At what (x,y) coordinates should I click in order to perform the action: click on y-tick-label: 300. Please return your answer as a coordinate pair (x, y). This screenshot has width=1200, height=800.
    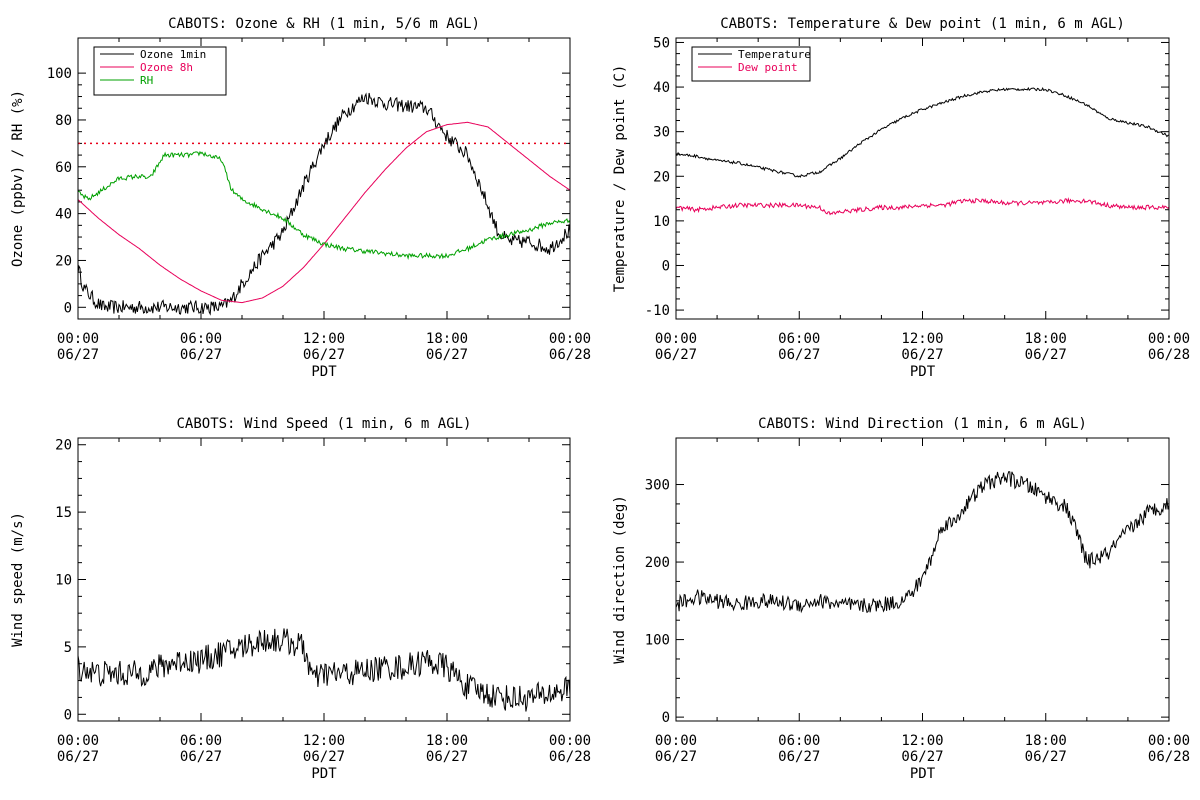
    Looking at the image, I should click on (657, 486).